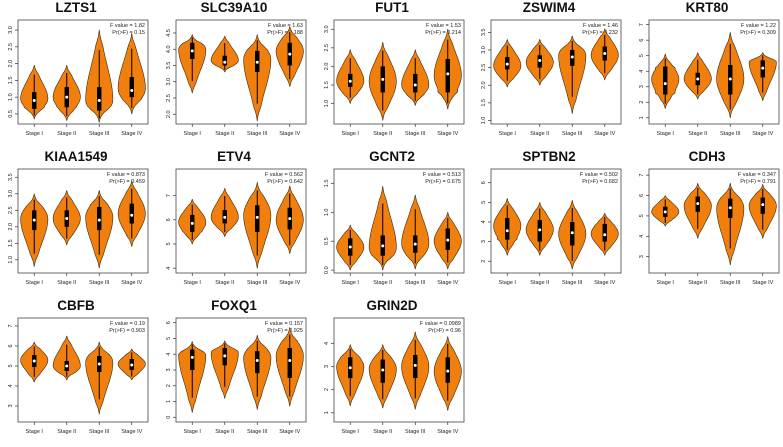  I want to click on f-value-label: F value = 1.46, so click(600, 26).